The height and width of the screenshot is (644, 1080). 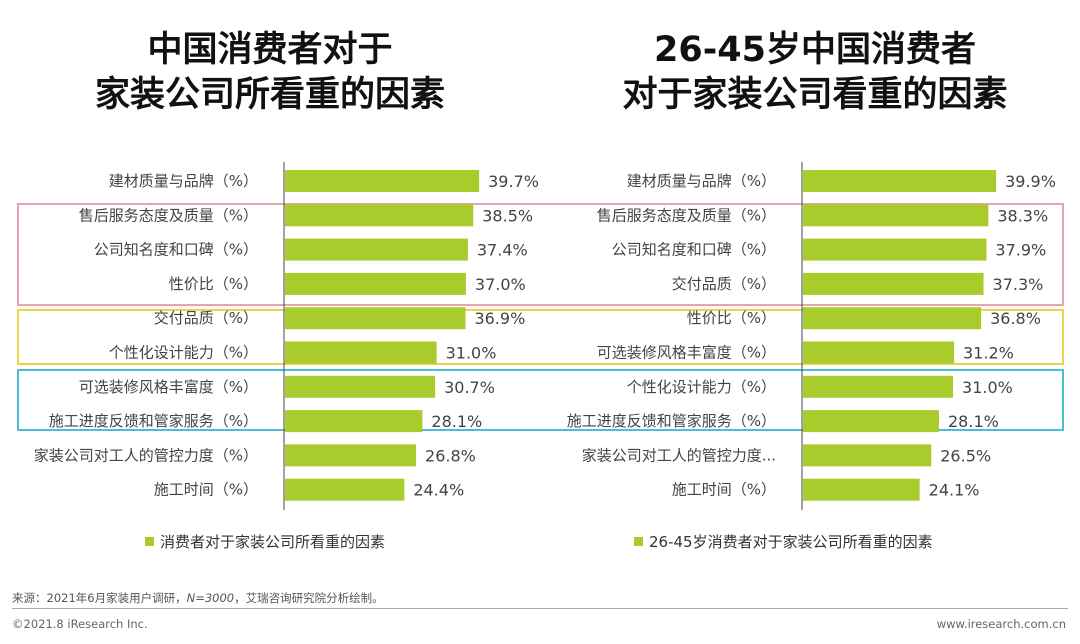 I want to click on sample-size: N=3000, so click(x=210, y=598).